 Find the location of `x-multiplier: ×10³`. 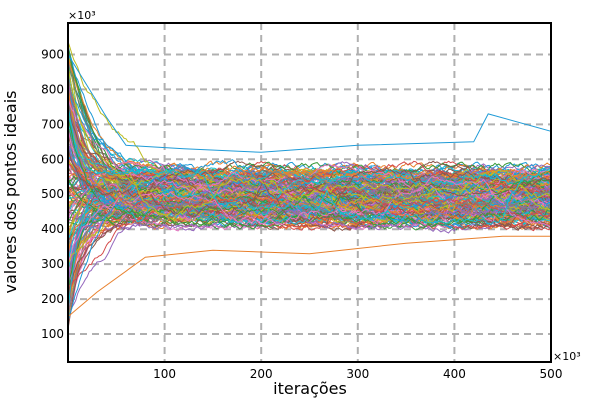

x-multiplier: ×10³ is located at coordinates (567, 356).